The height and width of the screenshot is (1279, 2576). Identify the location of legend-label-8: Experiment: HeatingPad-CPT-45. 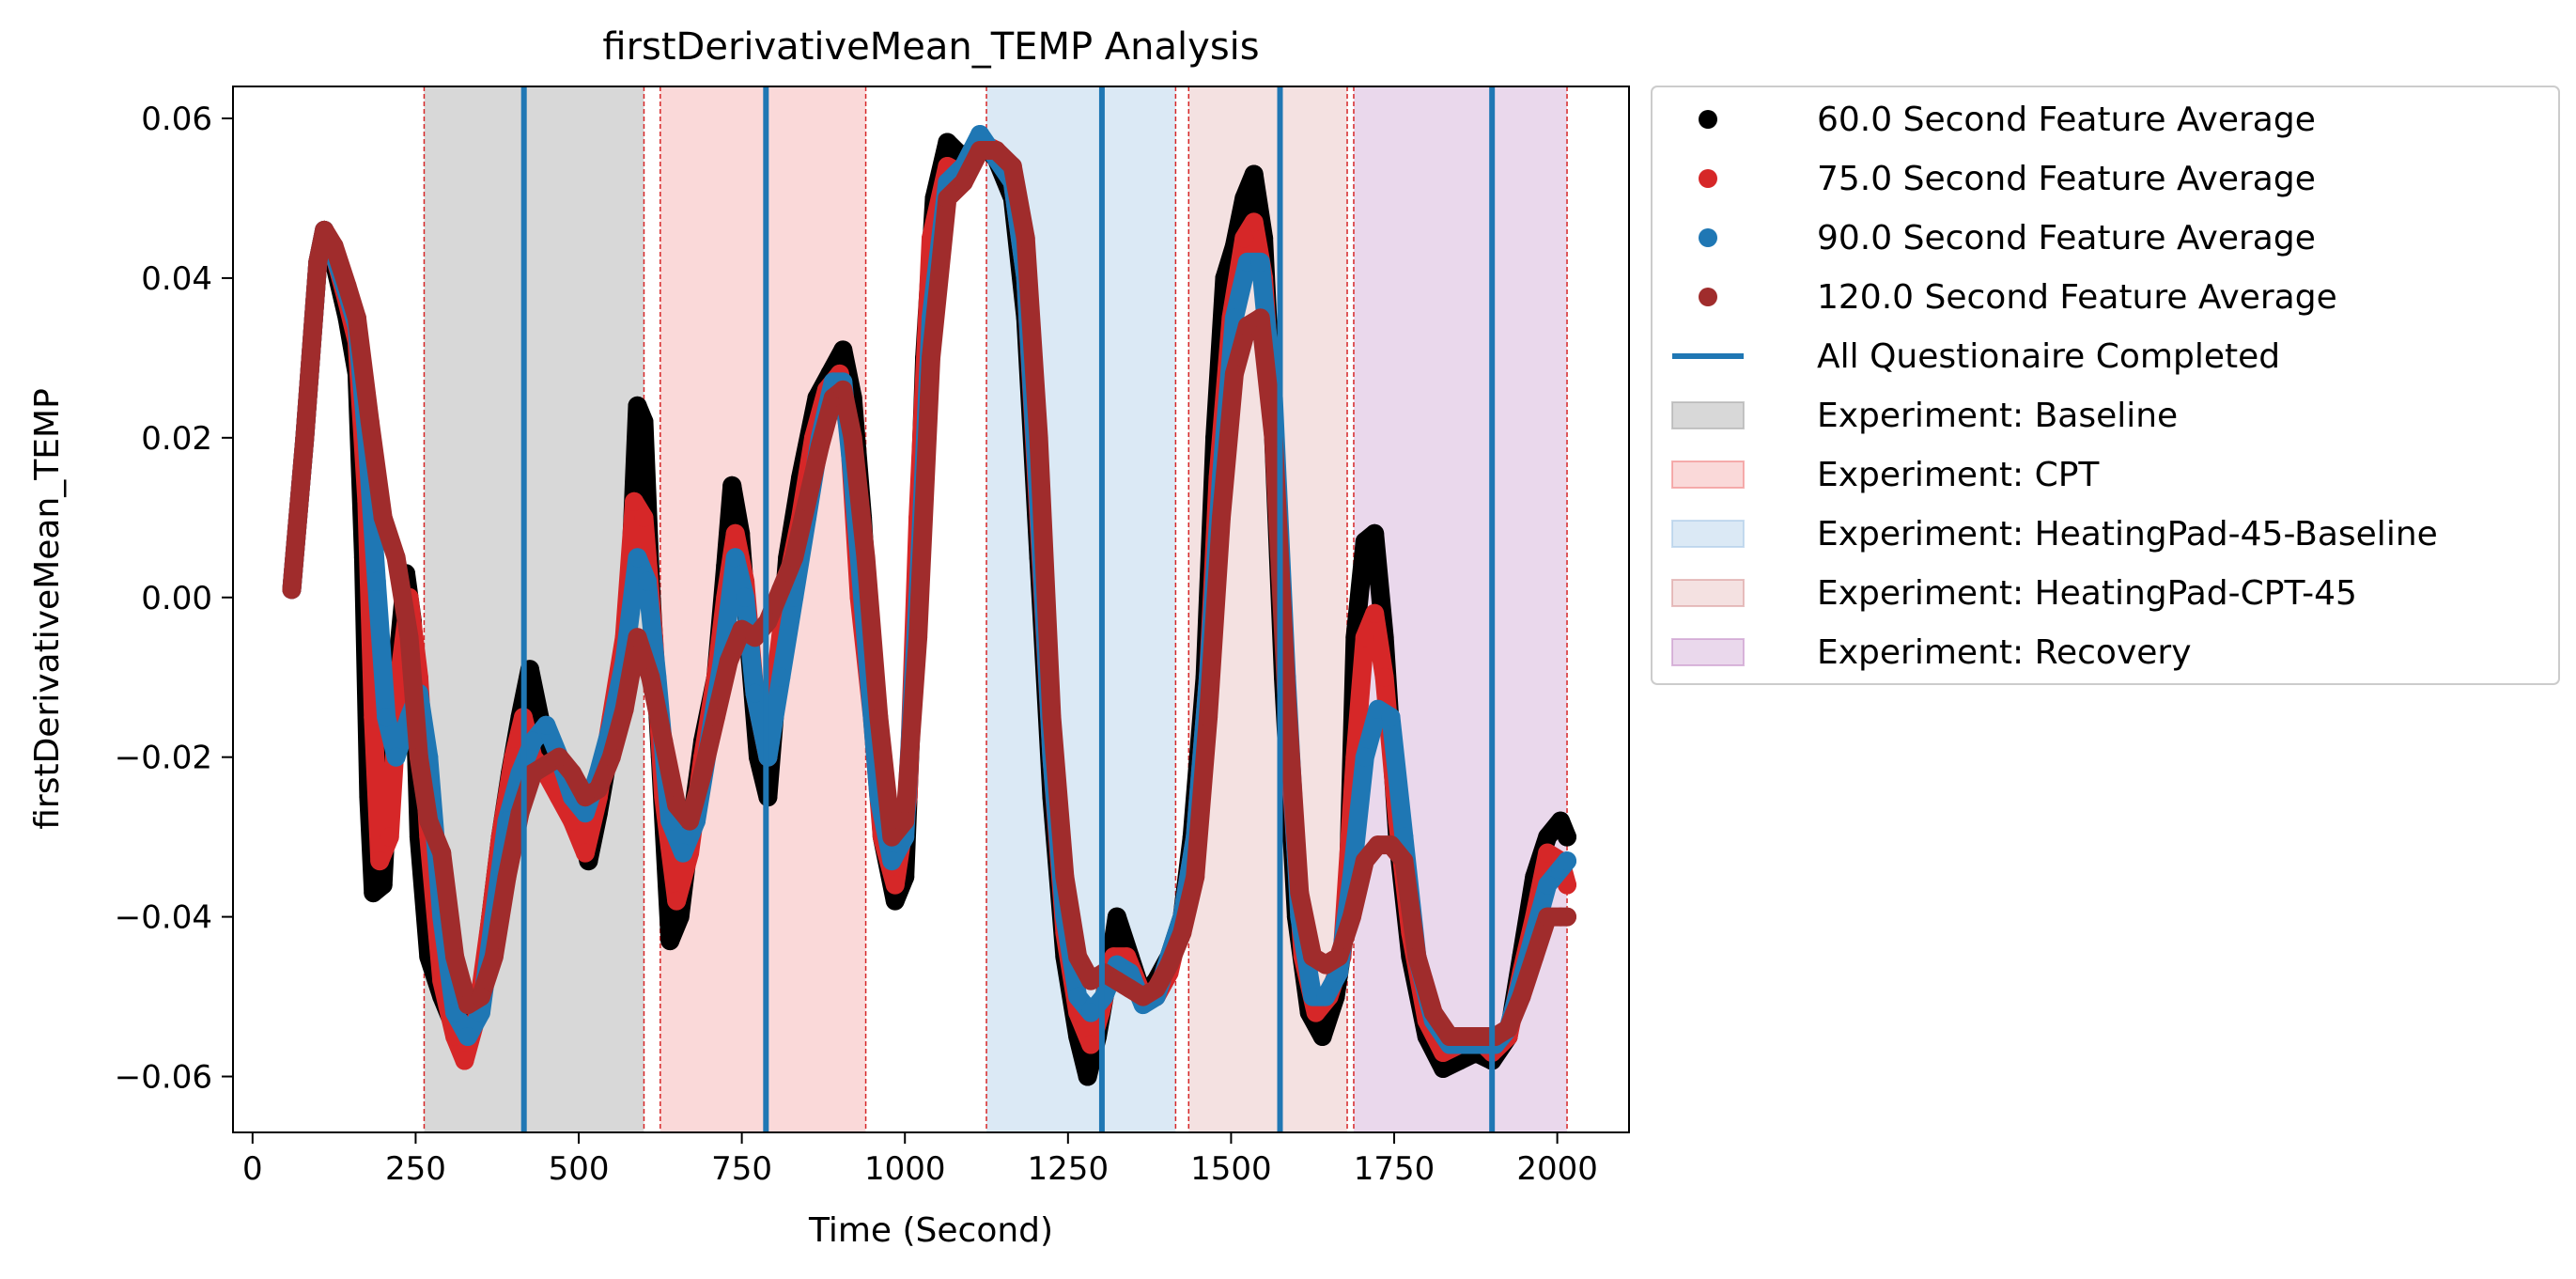
(2087, 593).